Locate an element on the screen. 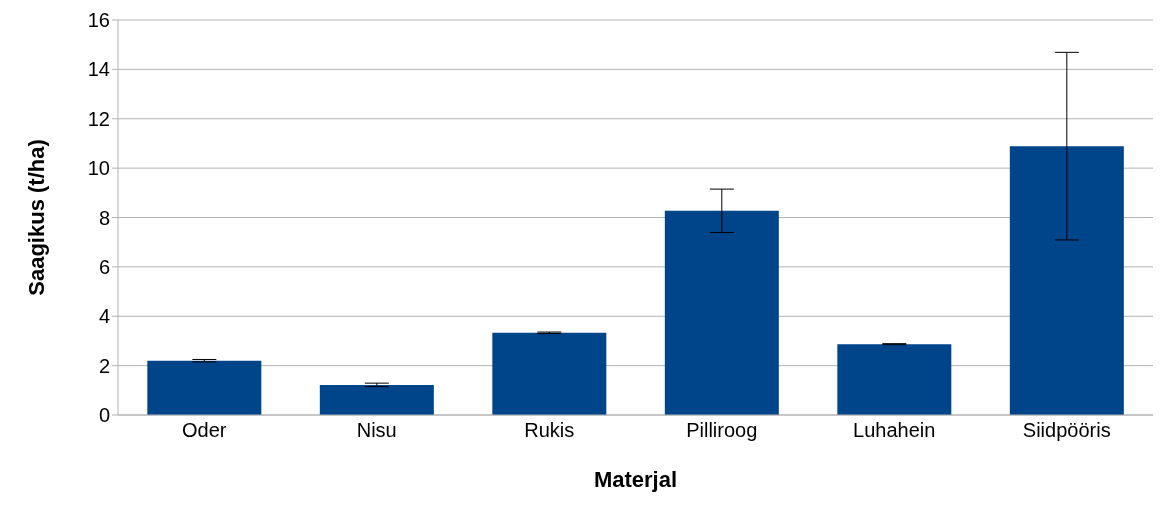  y-axis-title: Saagikus (t/ha) is located at coordinates (36, 217).